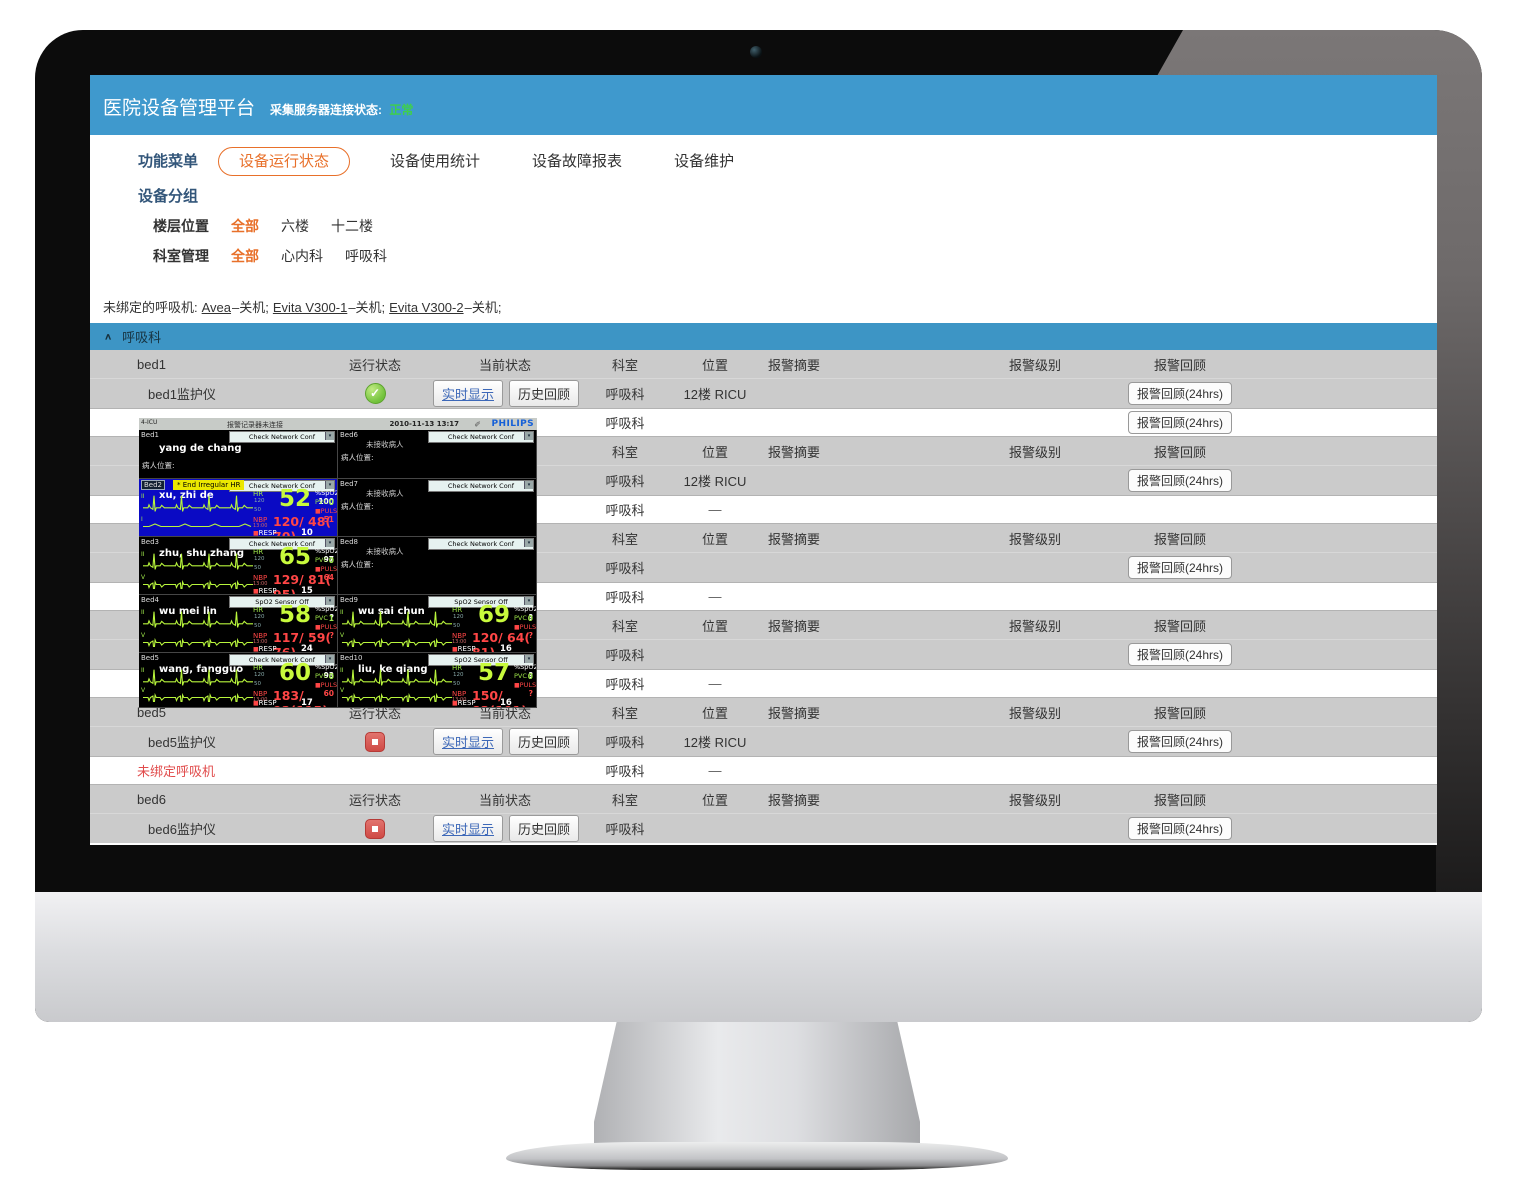 This screenshot has height=1194, width=1514. What do you see at coordinates (258, 552) in the screenshot?
I see `hr-label: HR` at bounding box center [258, 552].